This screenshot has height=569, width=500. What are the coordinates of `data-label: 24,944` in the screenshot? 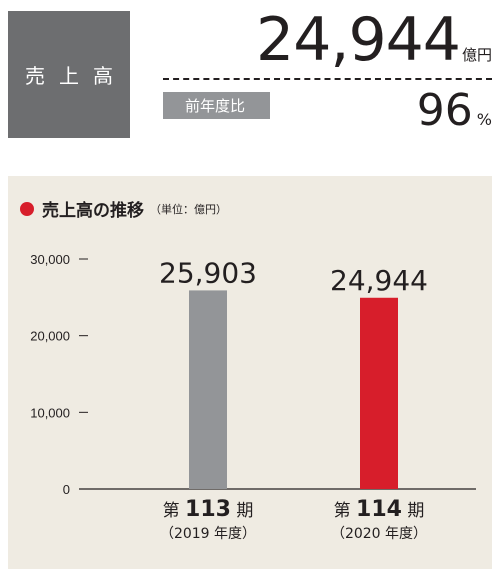 It's located at (379, 280).